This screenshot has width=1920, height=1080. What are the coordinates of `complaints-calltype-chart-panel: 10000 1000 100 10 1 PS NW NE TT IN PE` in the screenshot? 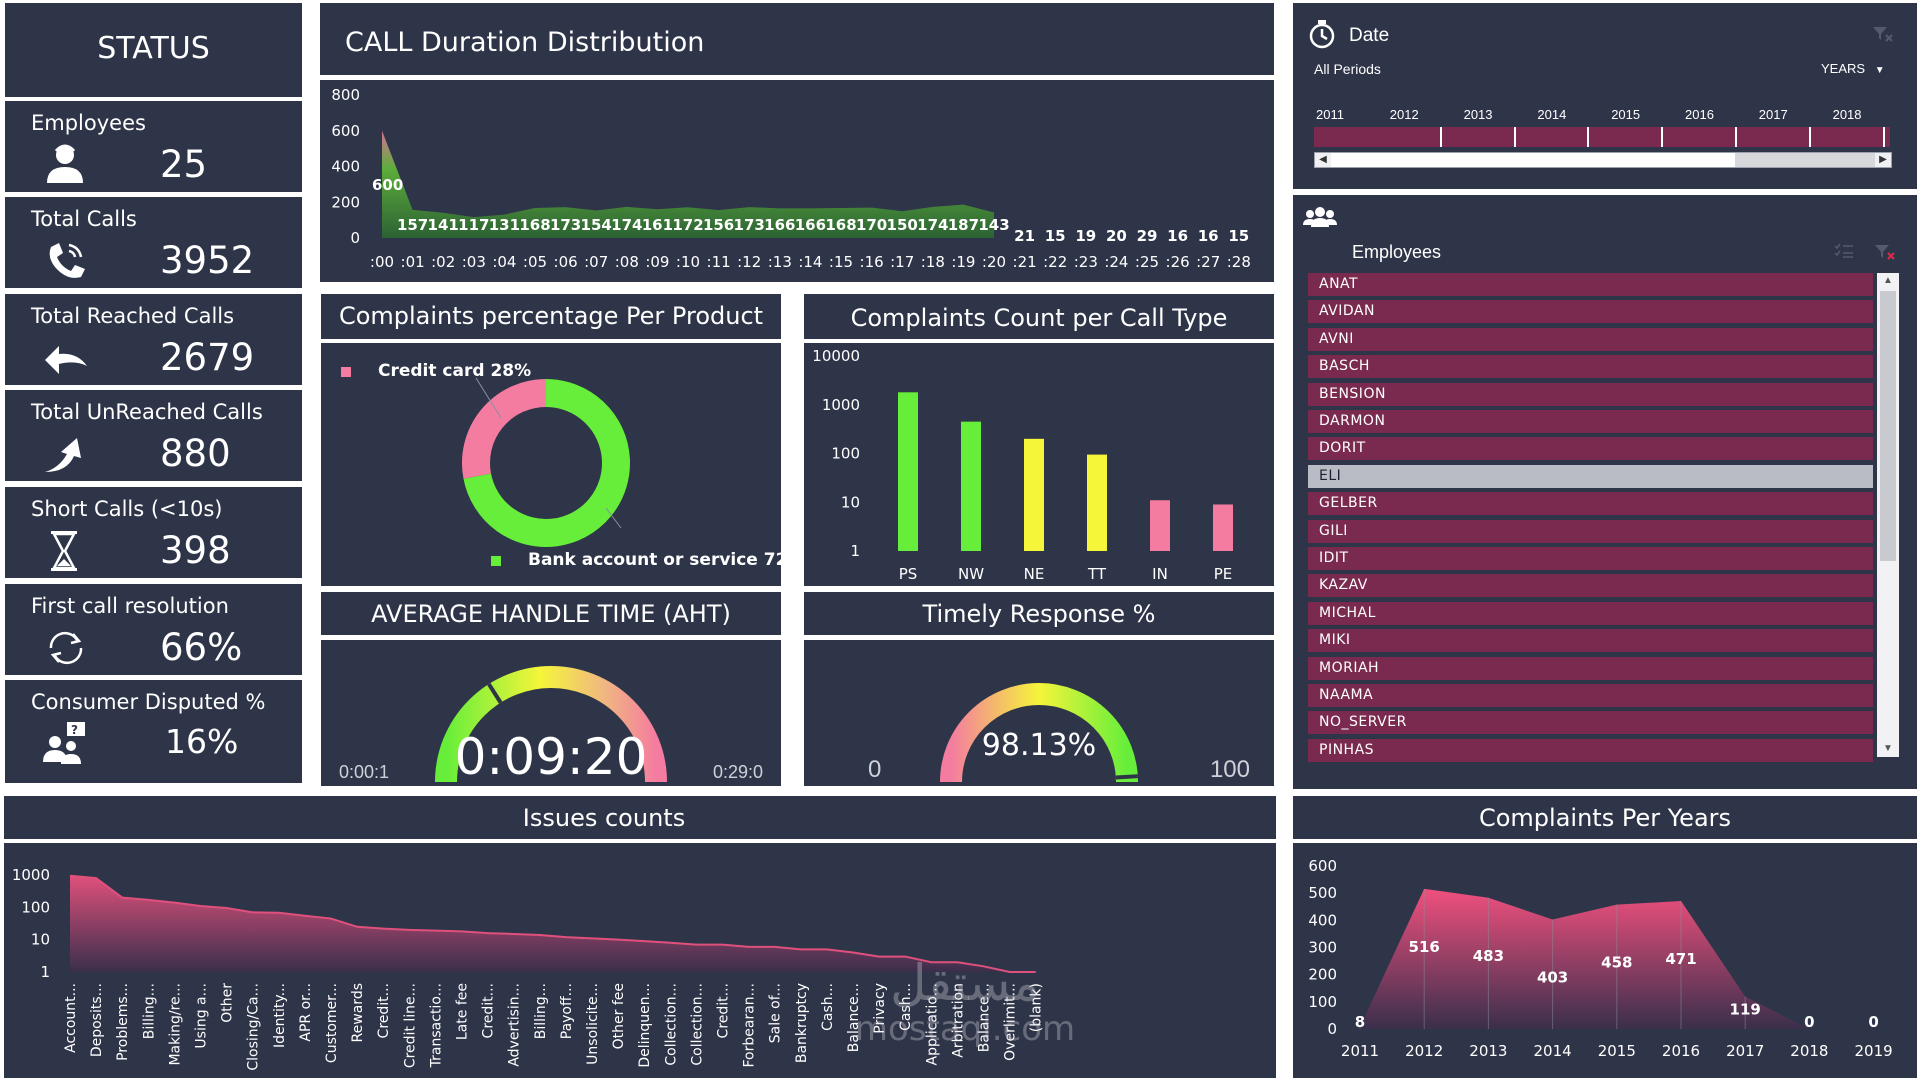 It's located at (1039, 464).